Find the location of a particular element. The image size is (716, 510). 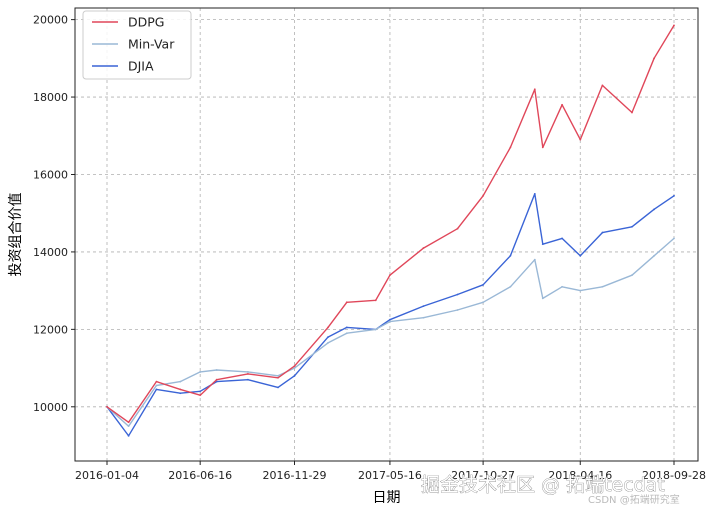

x-tick-label: 2018-04-16 is located at coordinates (580, 475).